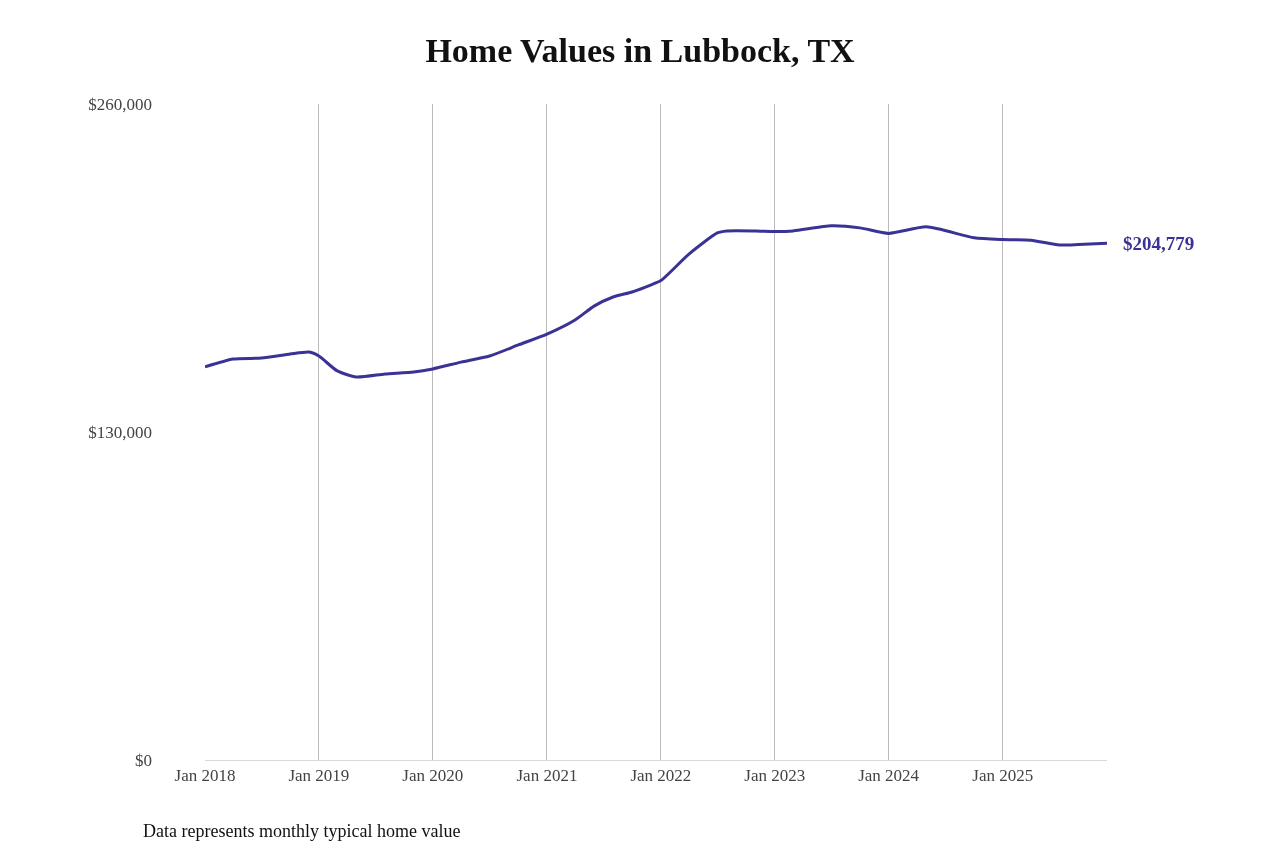 The width and height of the screenshot is (1280, 853). What do you see at coordinates (547, 776) in the screenshot?
I see `x-tick-label: Jan 2021` at bounding box center [547, 776].